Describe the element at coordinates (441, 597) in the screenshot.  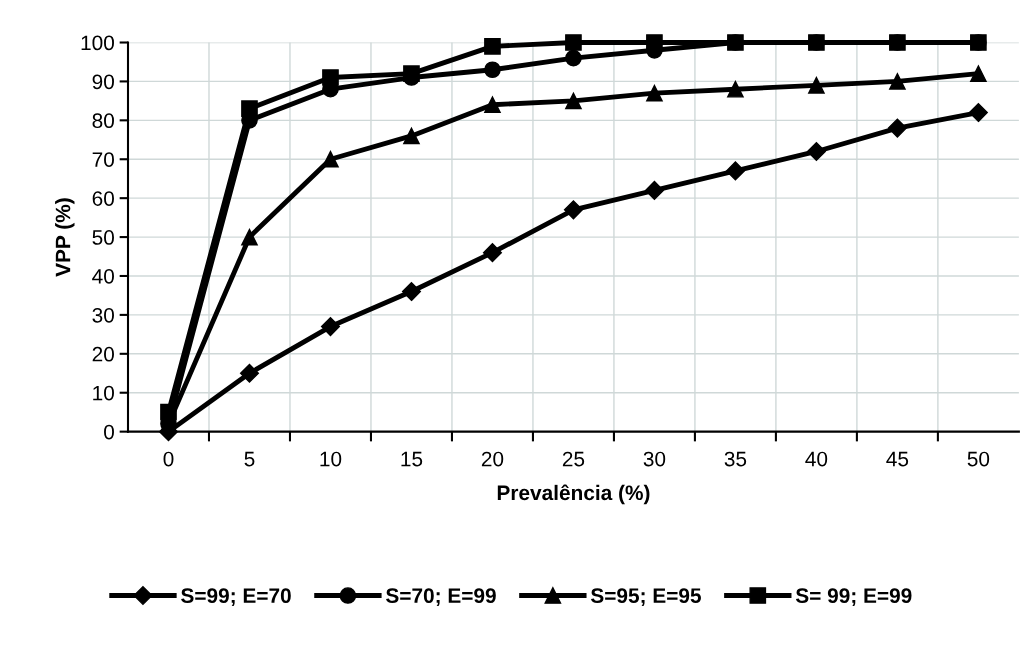
I see `legend-label: S=70; E=99` at that location.